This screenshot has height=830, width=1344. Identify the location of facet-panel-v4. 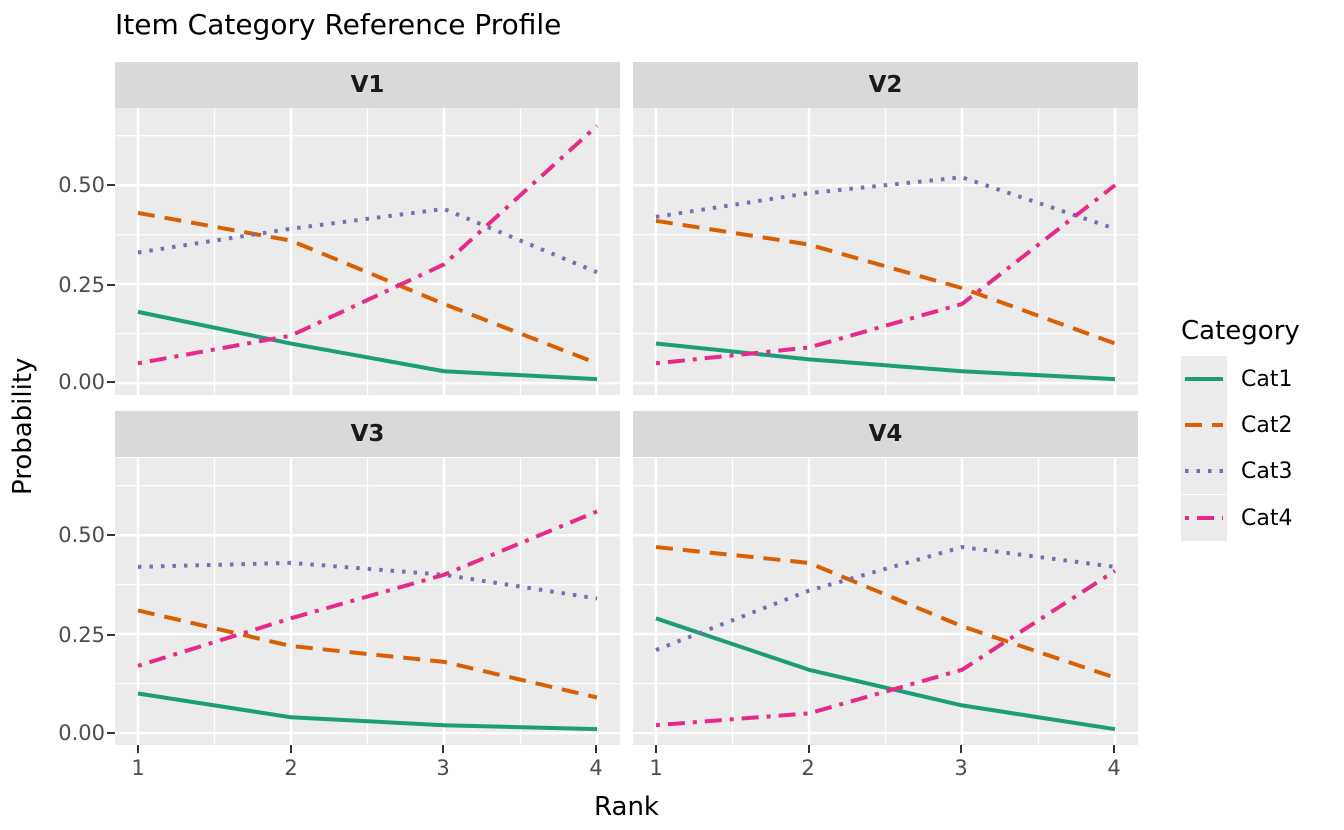
(885, 601).